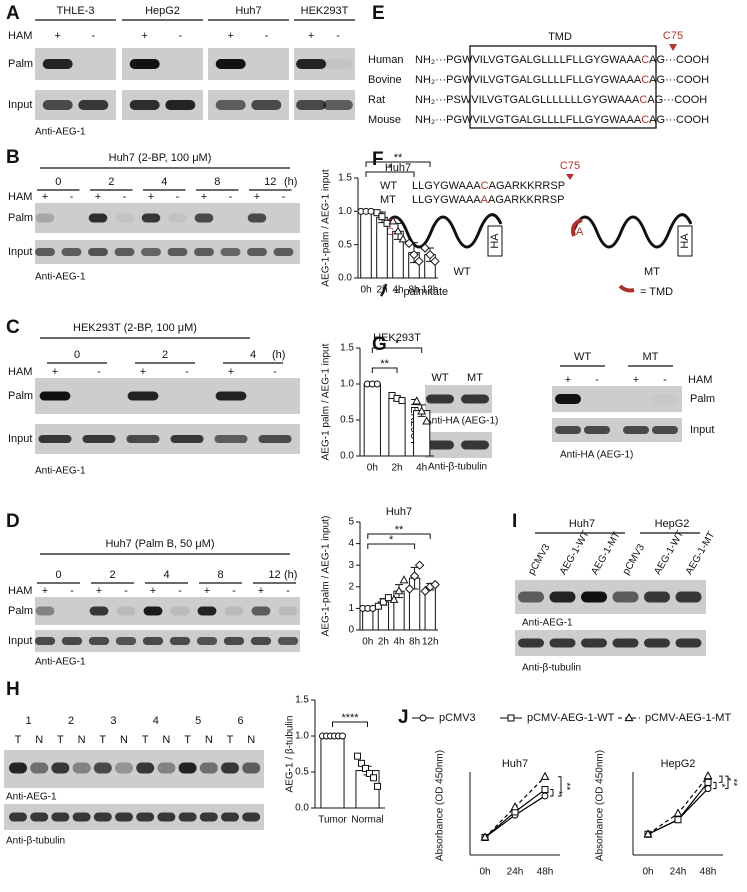  I want to click on panel-letter: F, so click(378, 159).